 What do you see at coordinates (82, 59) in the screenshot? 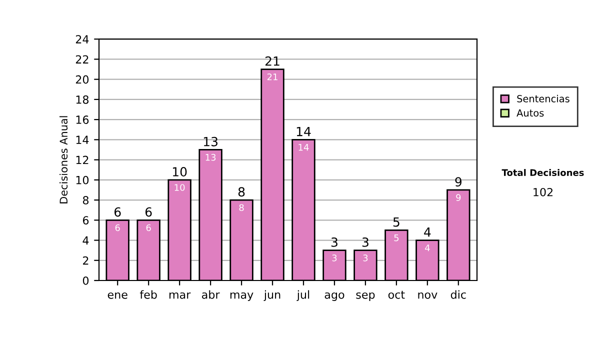
I see `y-tick-label: 22` at bounding box center [82, 59].